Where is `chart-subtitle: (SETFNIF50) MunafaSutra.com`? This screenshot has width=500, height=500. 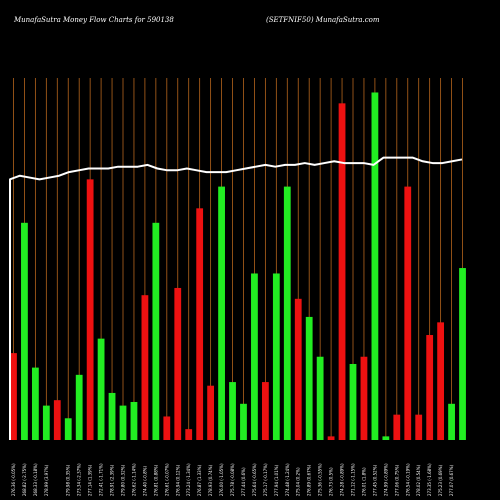
chart-subtitle: (SETFNIF50) MunafaSutra.com is located at coordinates (323, 20).